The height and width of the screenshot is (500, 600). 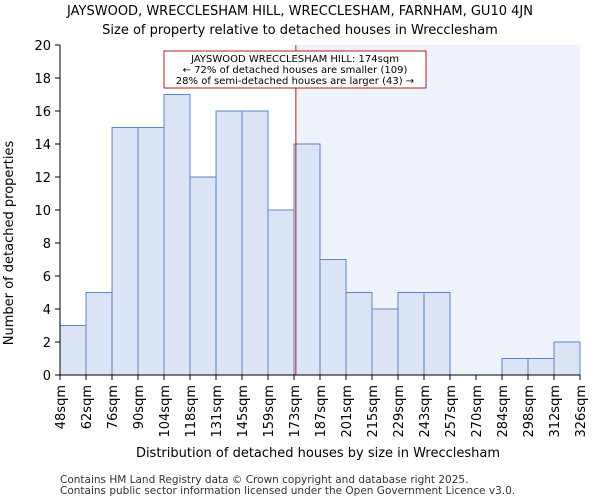 I want to click on bar-173sqm, so click(x=307, y=259).